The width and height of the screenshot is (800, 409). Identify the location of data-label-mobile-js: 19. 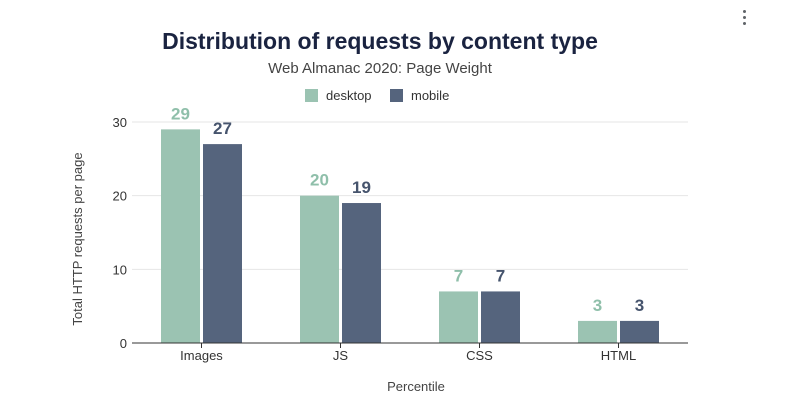
(361, 187).